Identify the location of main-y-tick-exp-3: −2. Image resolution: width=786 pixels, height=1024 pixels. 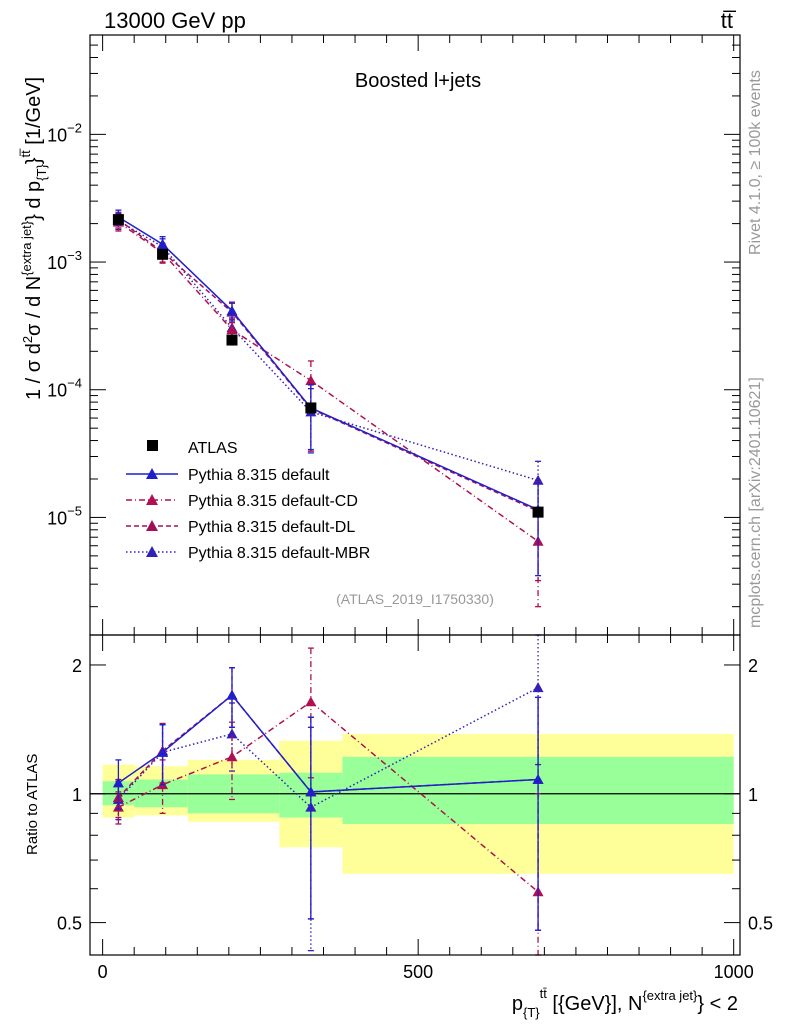
(74, 127).